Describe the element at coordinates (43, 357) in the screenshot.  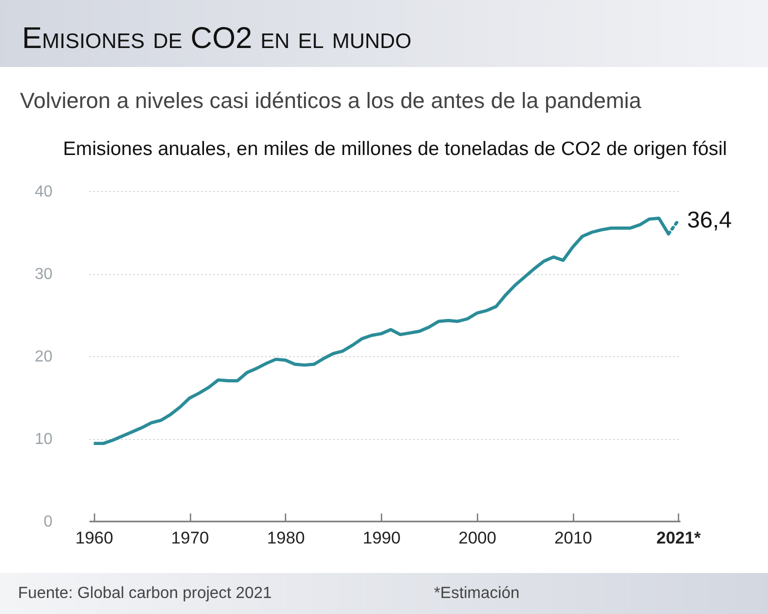
I see `y-tick-label: 20` at that location.